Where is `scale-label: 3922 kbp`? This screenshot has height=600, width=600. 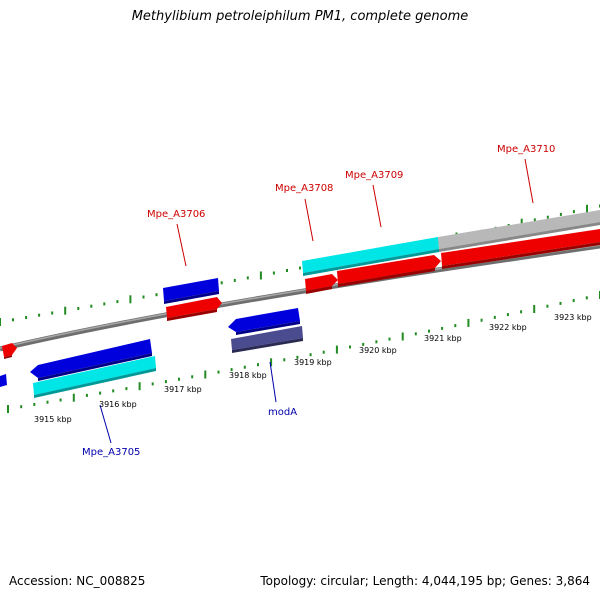
scale-label: 3922 kbp is located at coordinates (508, 327).